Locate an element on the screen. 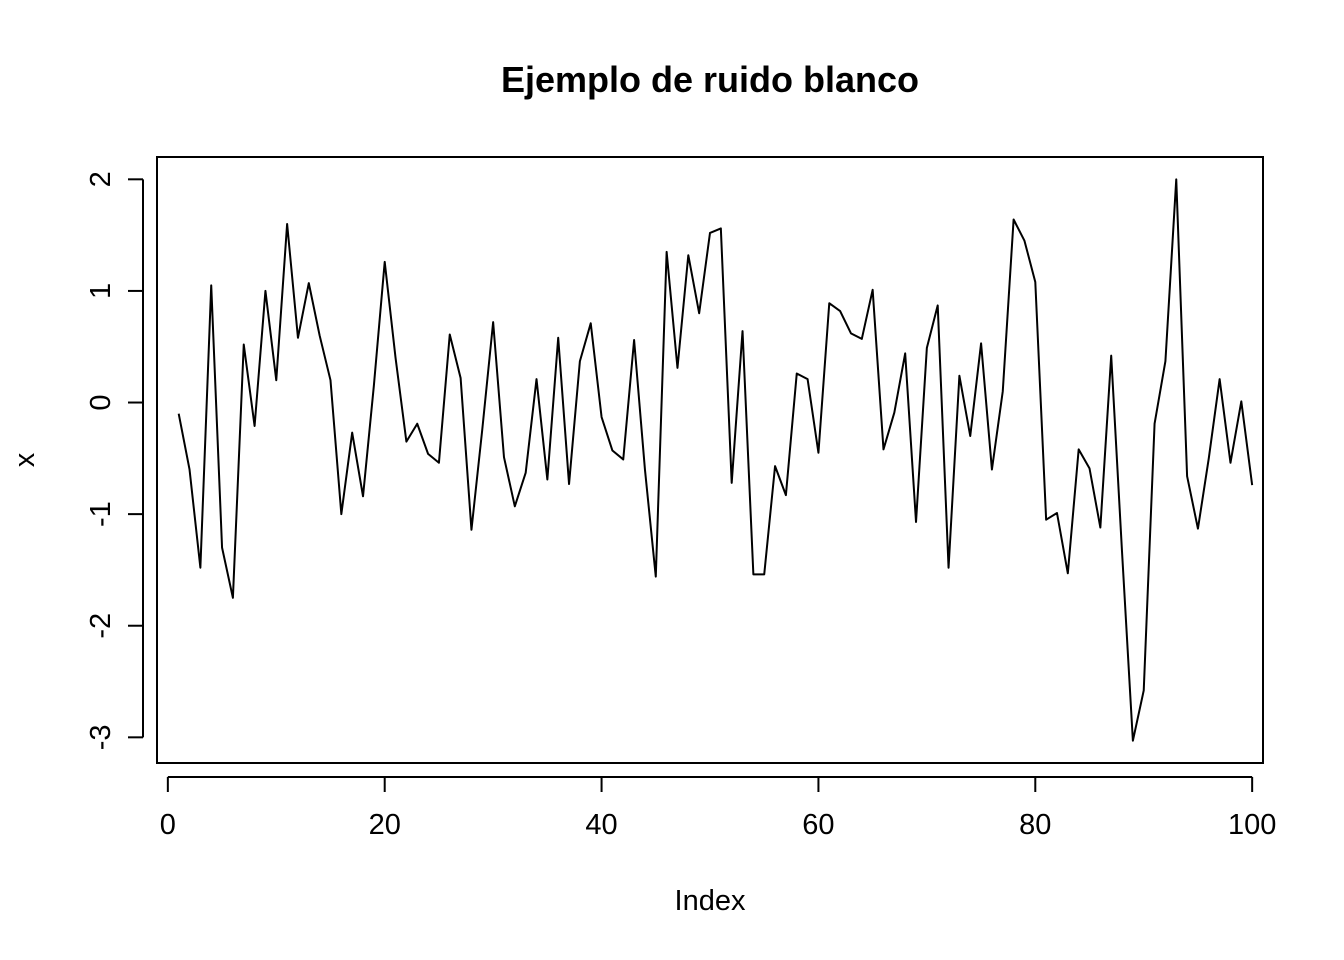  x-axis-label: Index is located at coordinates (710, 901).